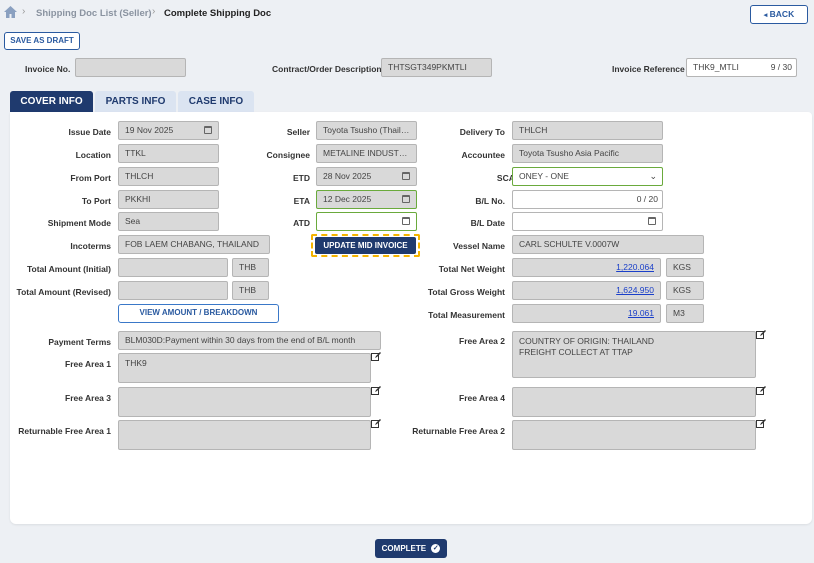 The width and height of the screenshot is (814, 563). Describe the element at coordinates (586, 267) in the screenshot. I see `net-weight-field: 1,220.064` at that location.